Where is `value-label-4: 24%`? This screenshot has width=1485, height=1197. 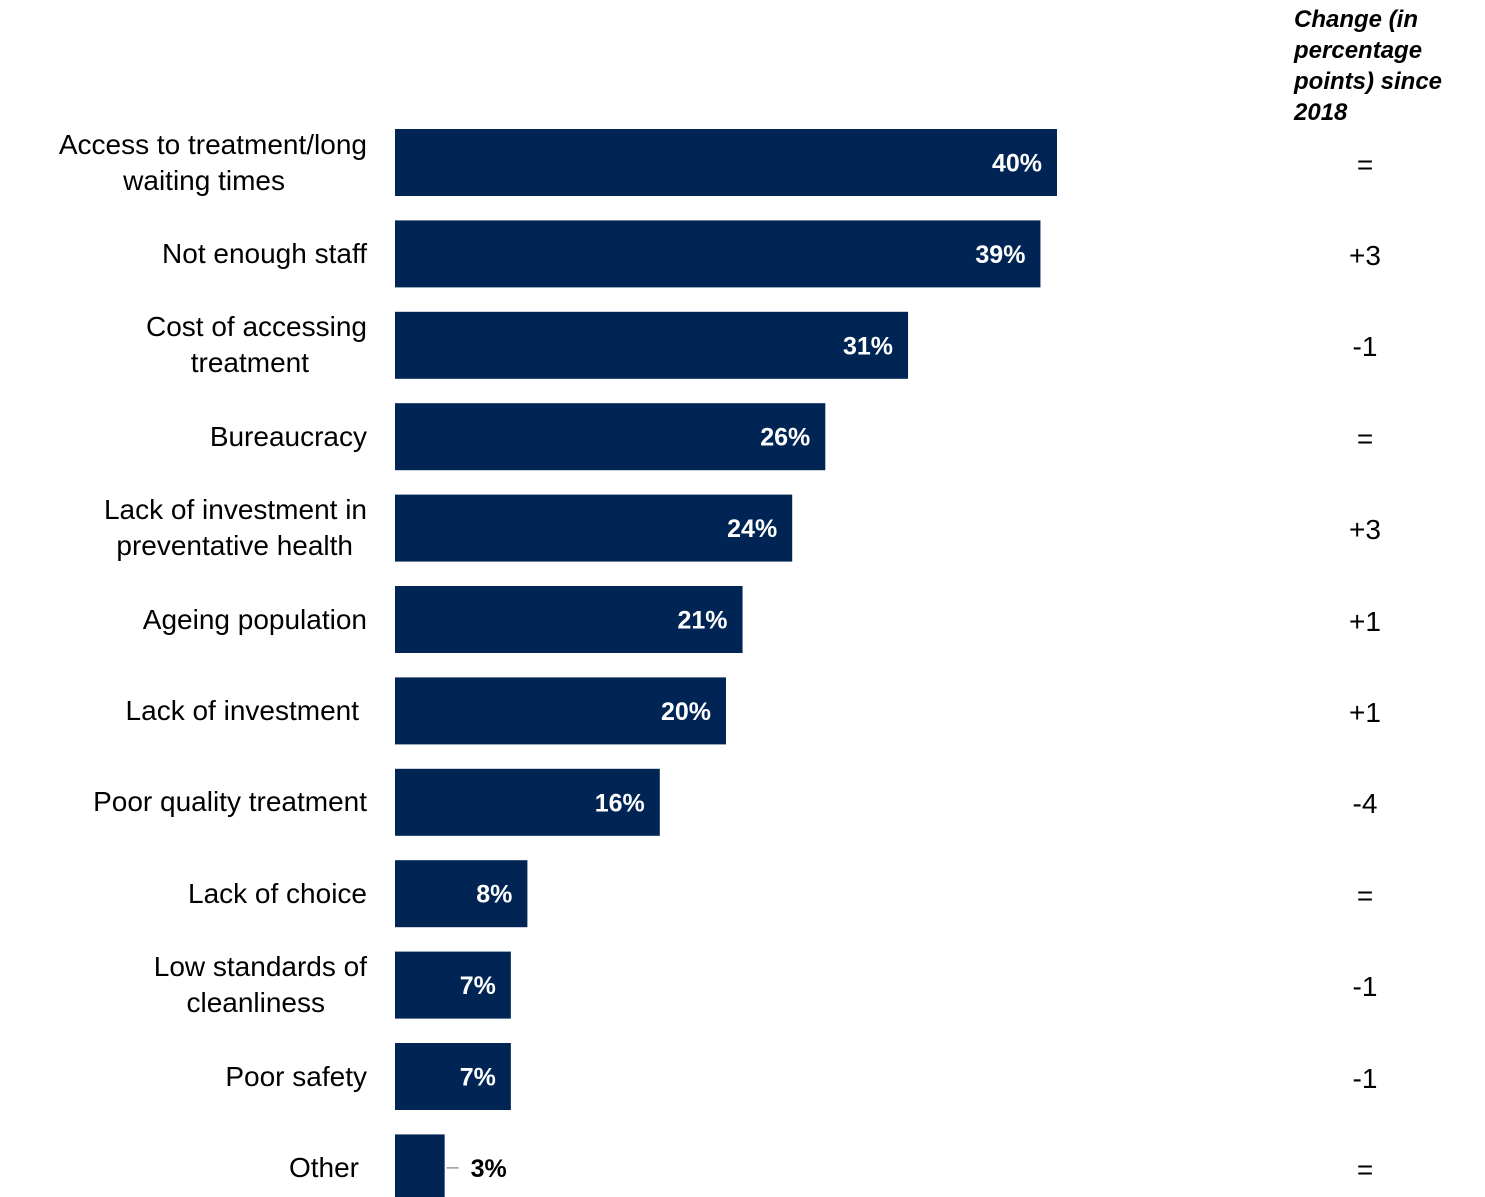 value-label-4: 24% is located at coordinates (752, 529).